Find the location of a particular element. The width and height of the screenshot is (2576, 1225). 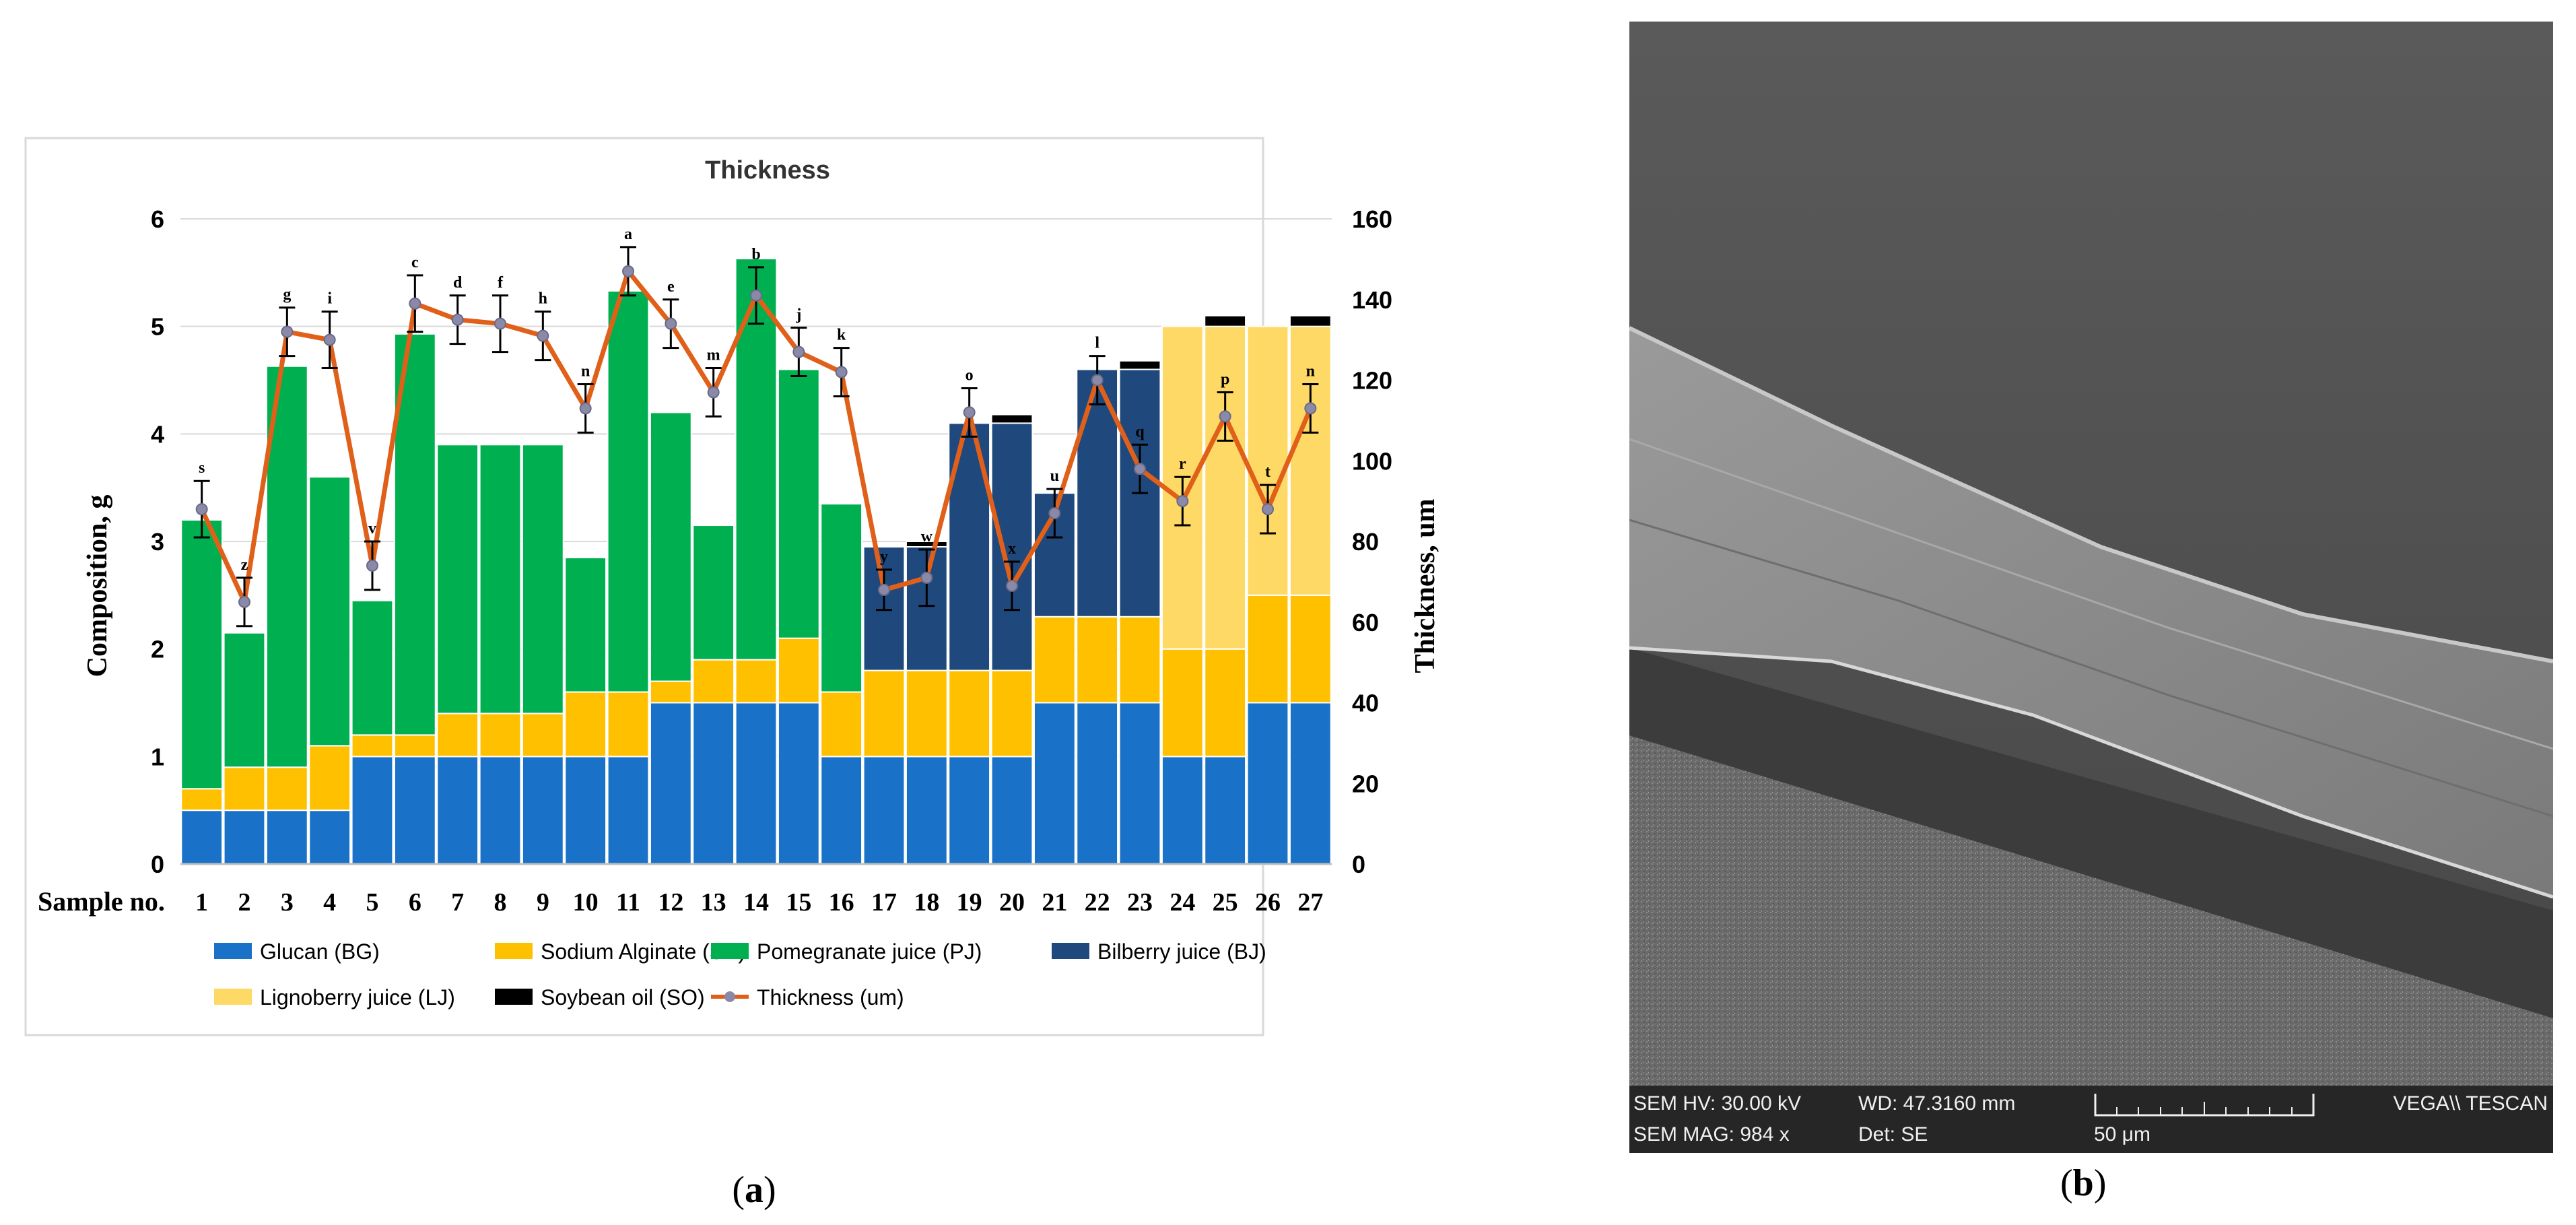

significance-label: q is located at coordinates (1140, 431).